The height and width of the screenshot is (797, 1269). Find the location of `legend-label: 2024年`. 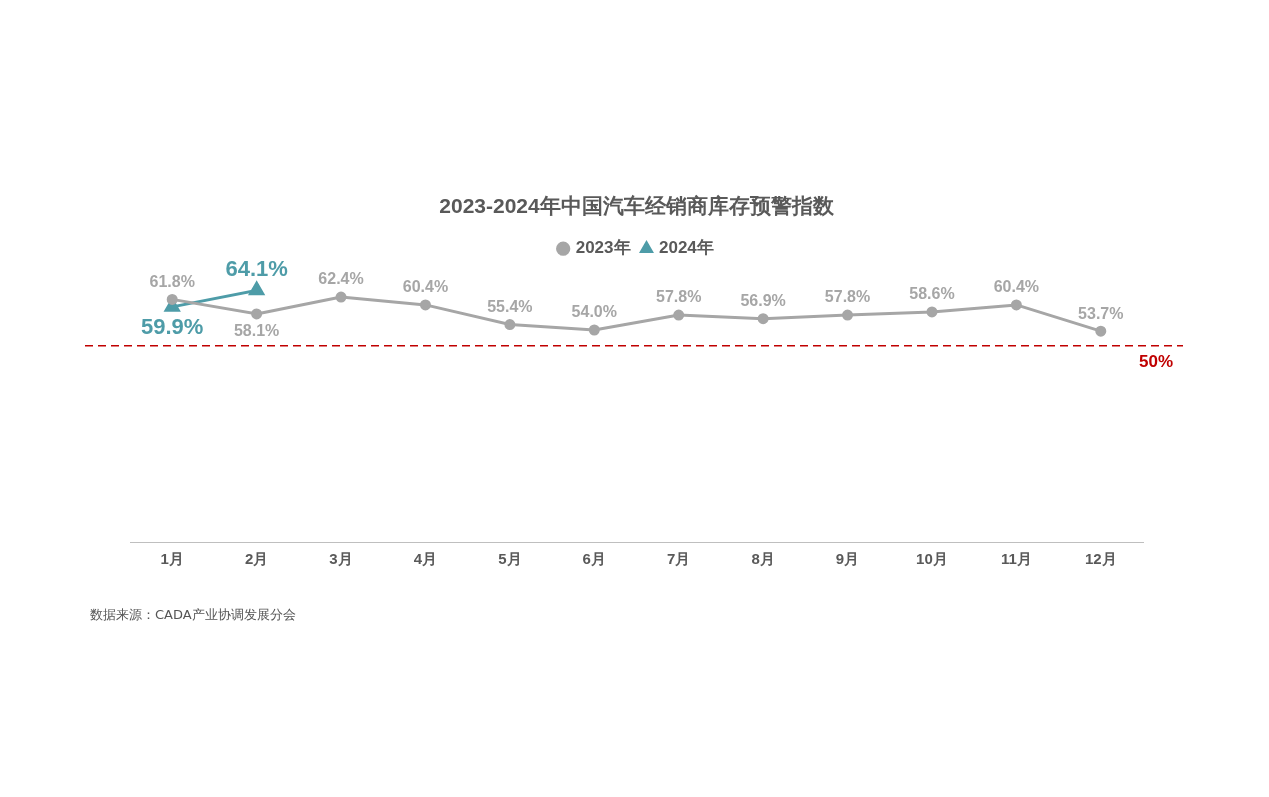

legend-label: 2024年 is located at coordinates (686, 248).